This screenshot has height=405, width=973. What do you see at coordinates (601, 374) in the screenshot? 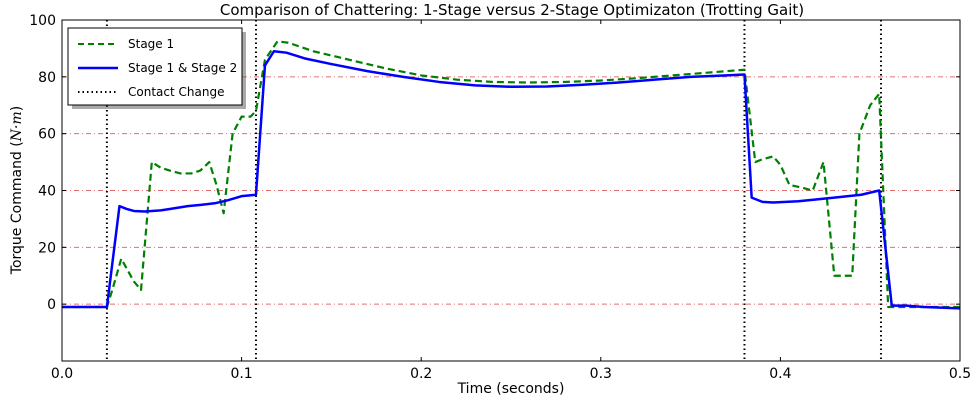
I see `x-tick-label: 0.3` at bounding box center [601, 374].